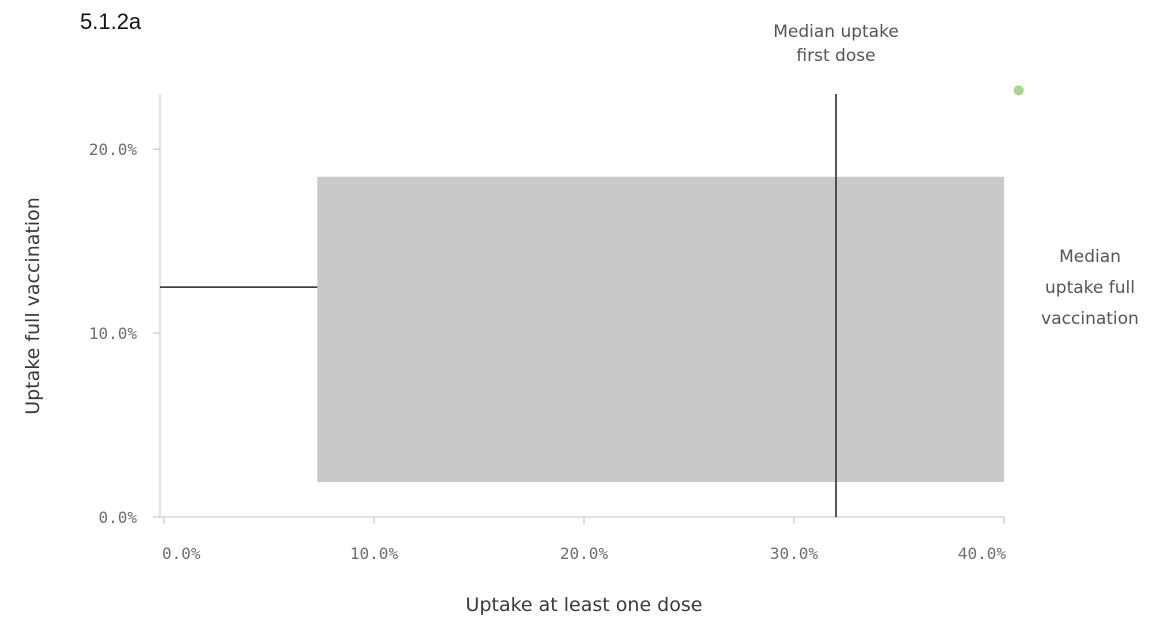  Describe the element at coordinates (117, 517) in the screenshot. I see `y-tick-label: 0.0%` at that location.